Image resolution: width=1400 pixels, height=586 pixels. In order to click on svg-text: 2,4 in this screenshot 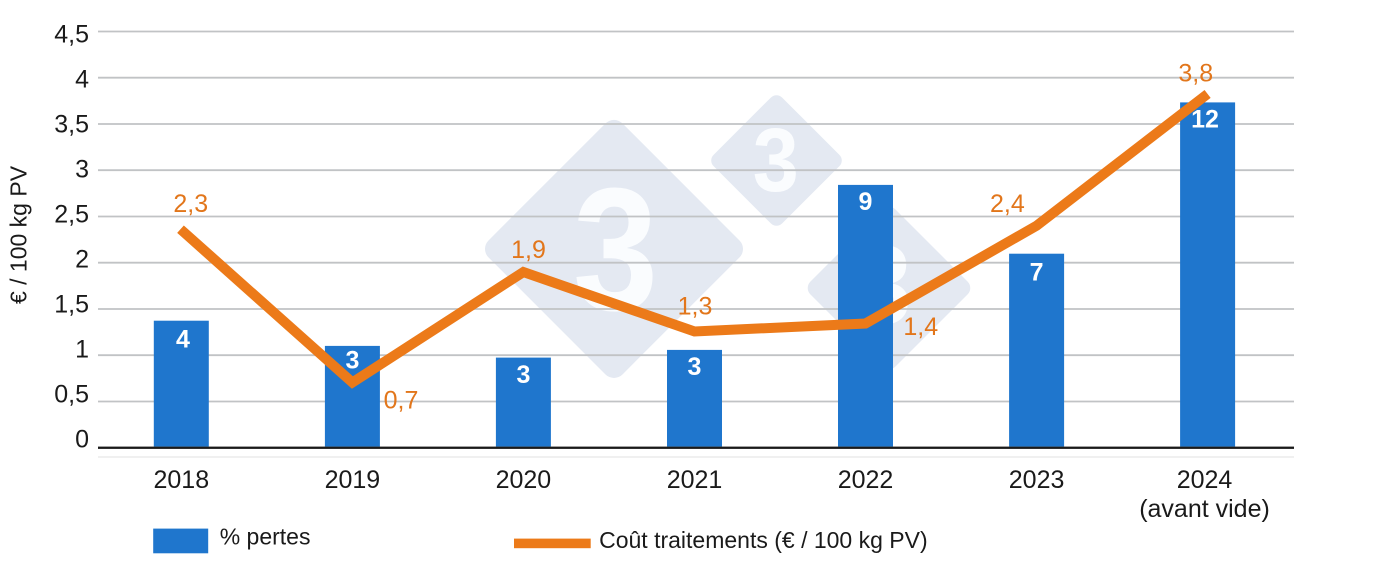, I will do `click(1007, 204)`.